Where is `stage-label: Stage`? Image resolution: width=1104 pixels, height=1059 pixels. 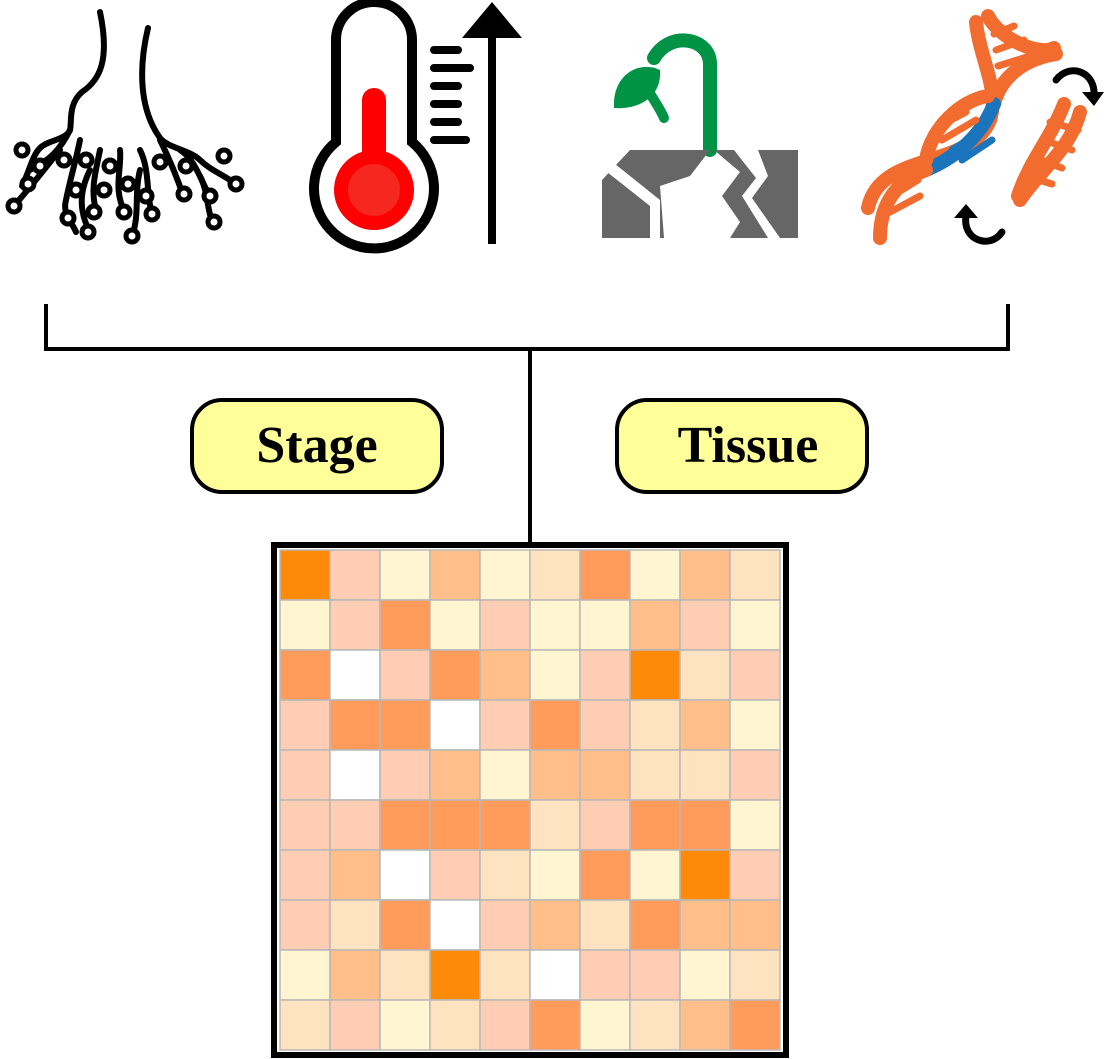 stage-label: Stage is located at coordinates (317, 446).